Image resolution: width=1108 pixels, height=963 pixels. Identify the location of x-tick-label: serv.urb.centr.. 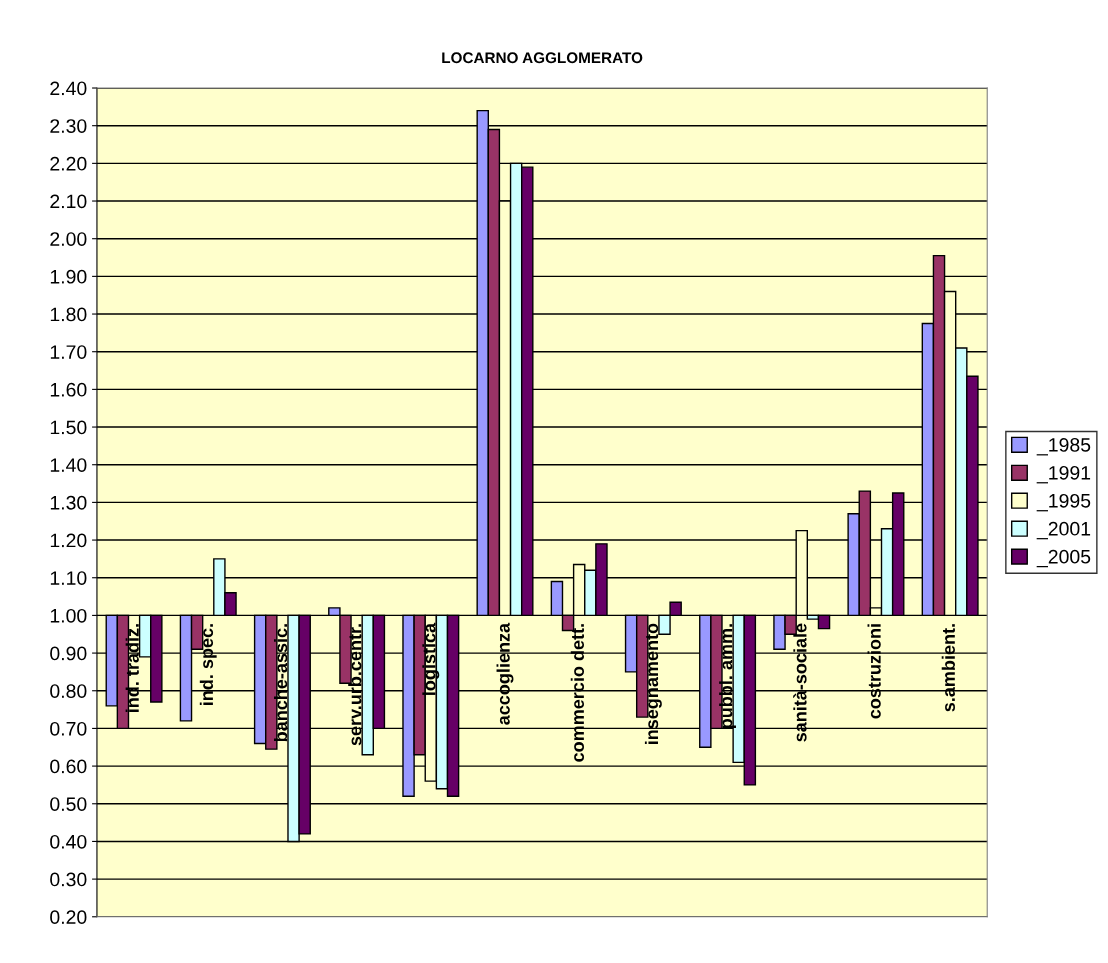
(355, 685).